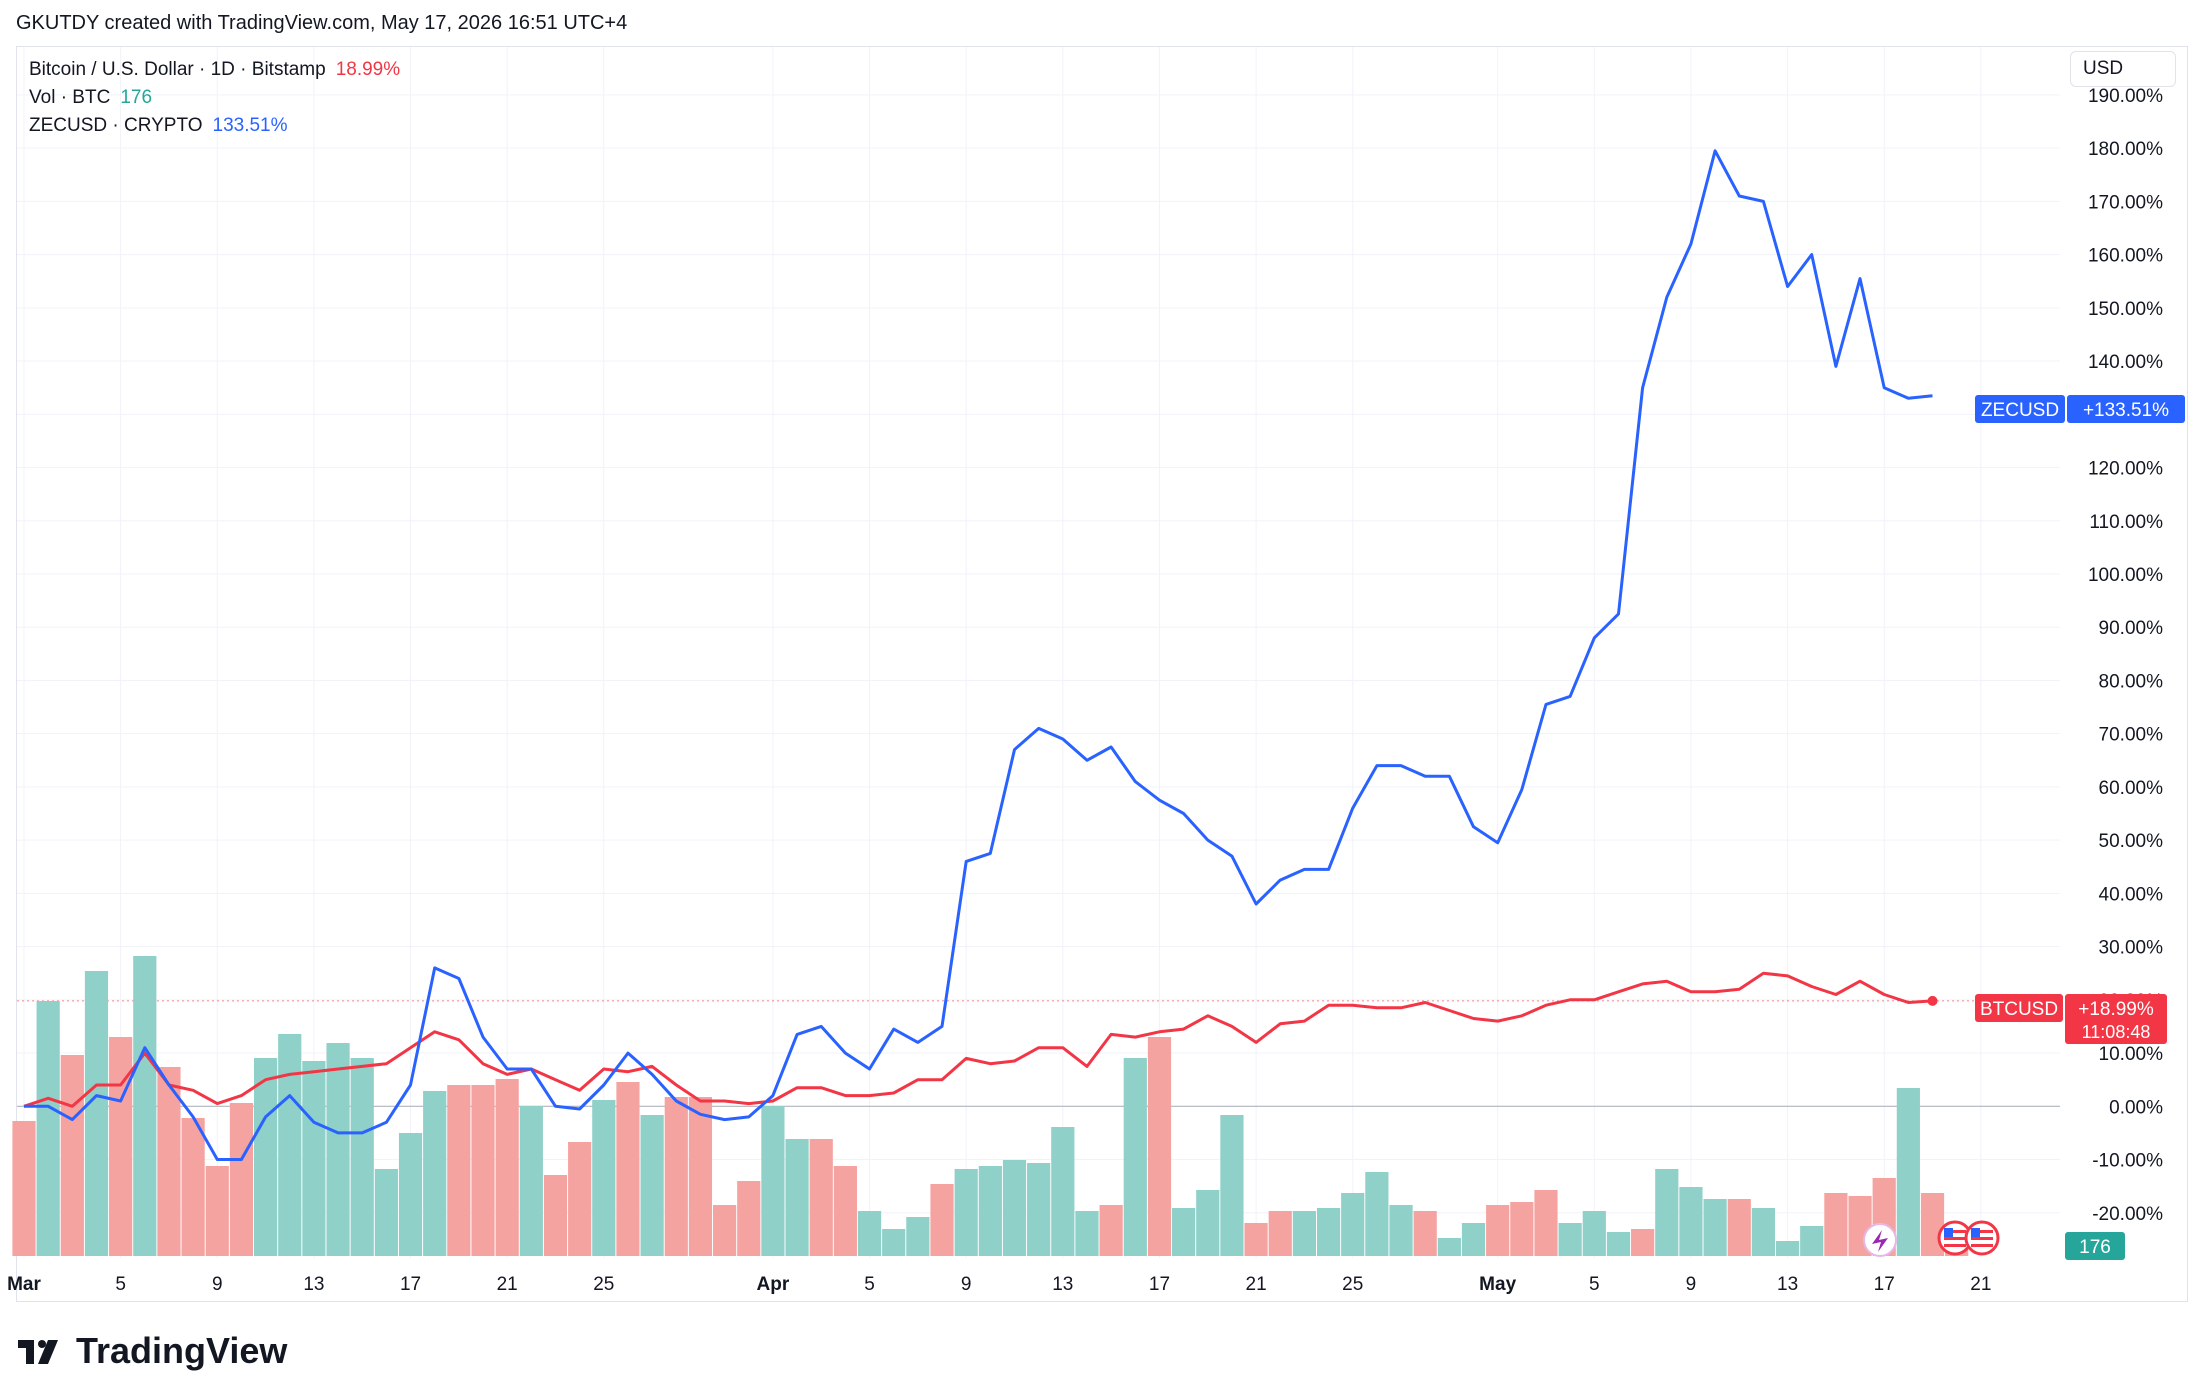  What do you see at coordinates (2125, 149) in the screenshot?
I see `y-tick-label: 180.00%` at bounding box center [2125, 149].